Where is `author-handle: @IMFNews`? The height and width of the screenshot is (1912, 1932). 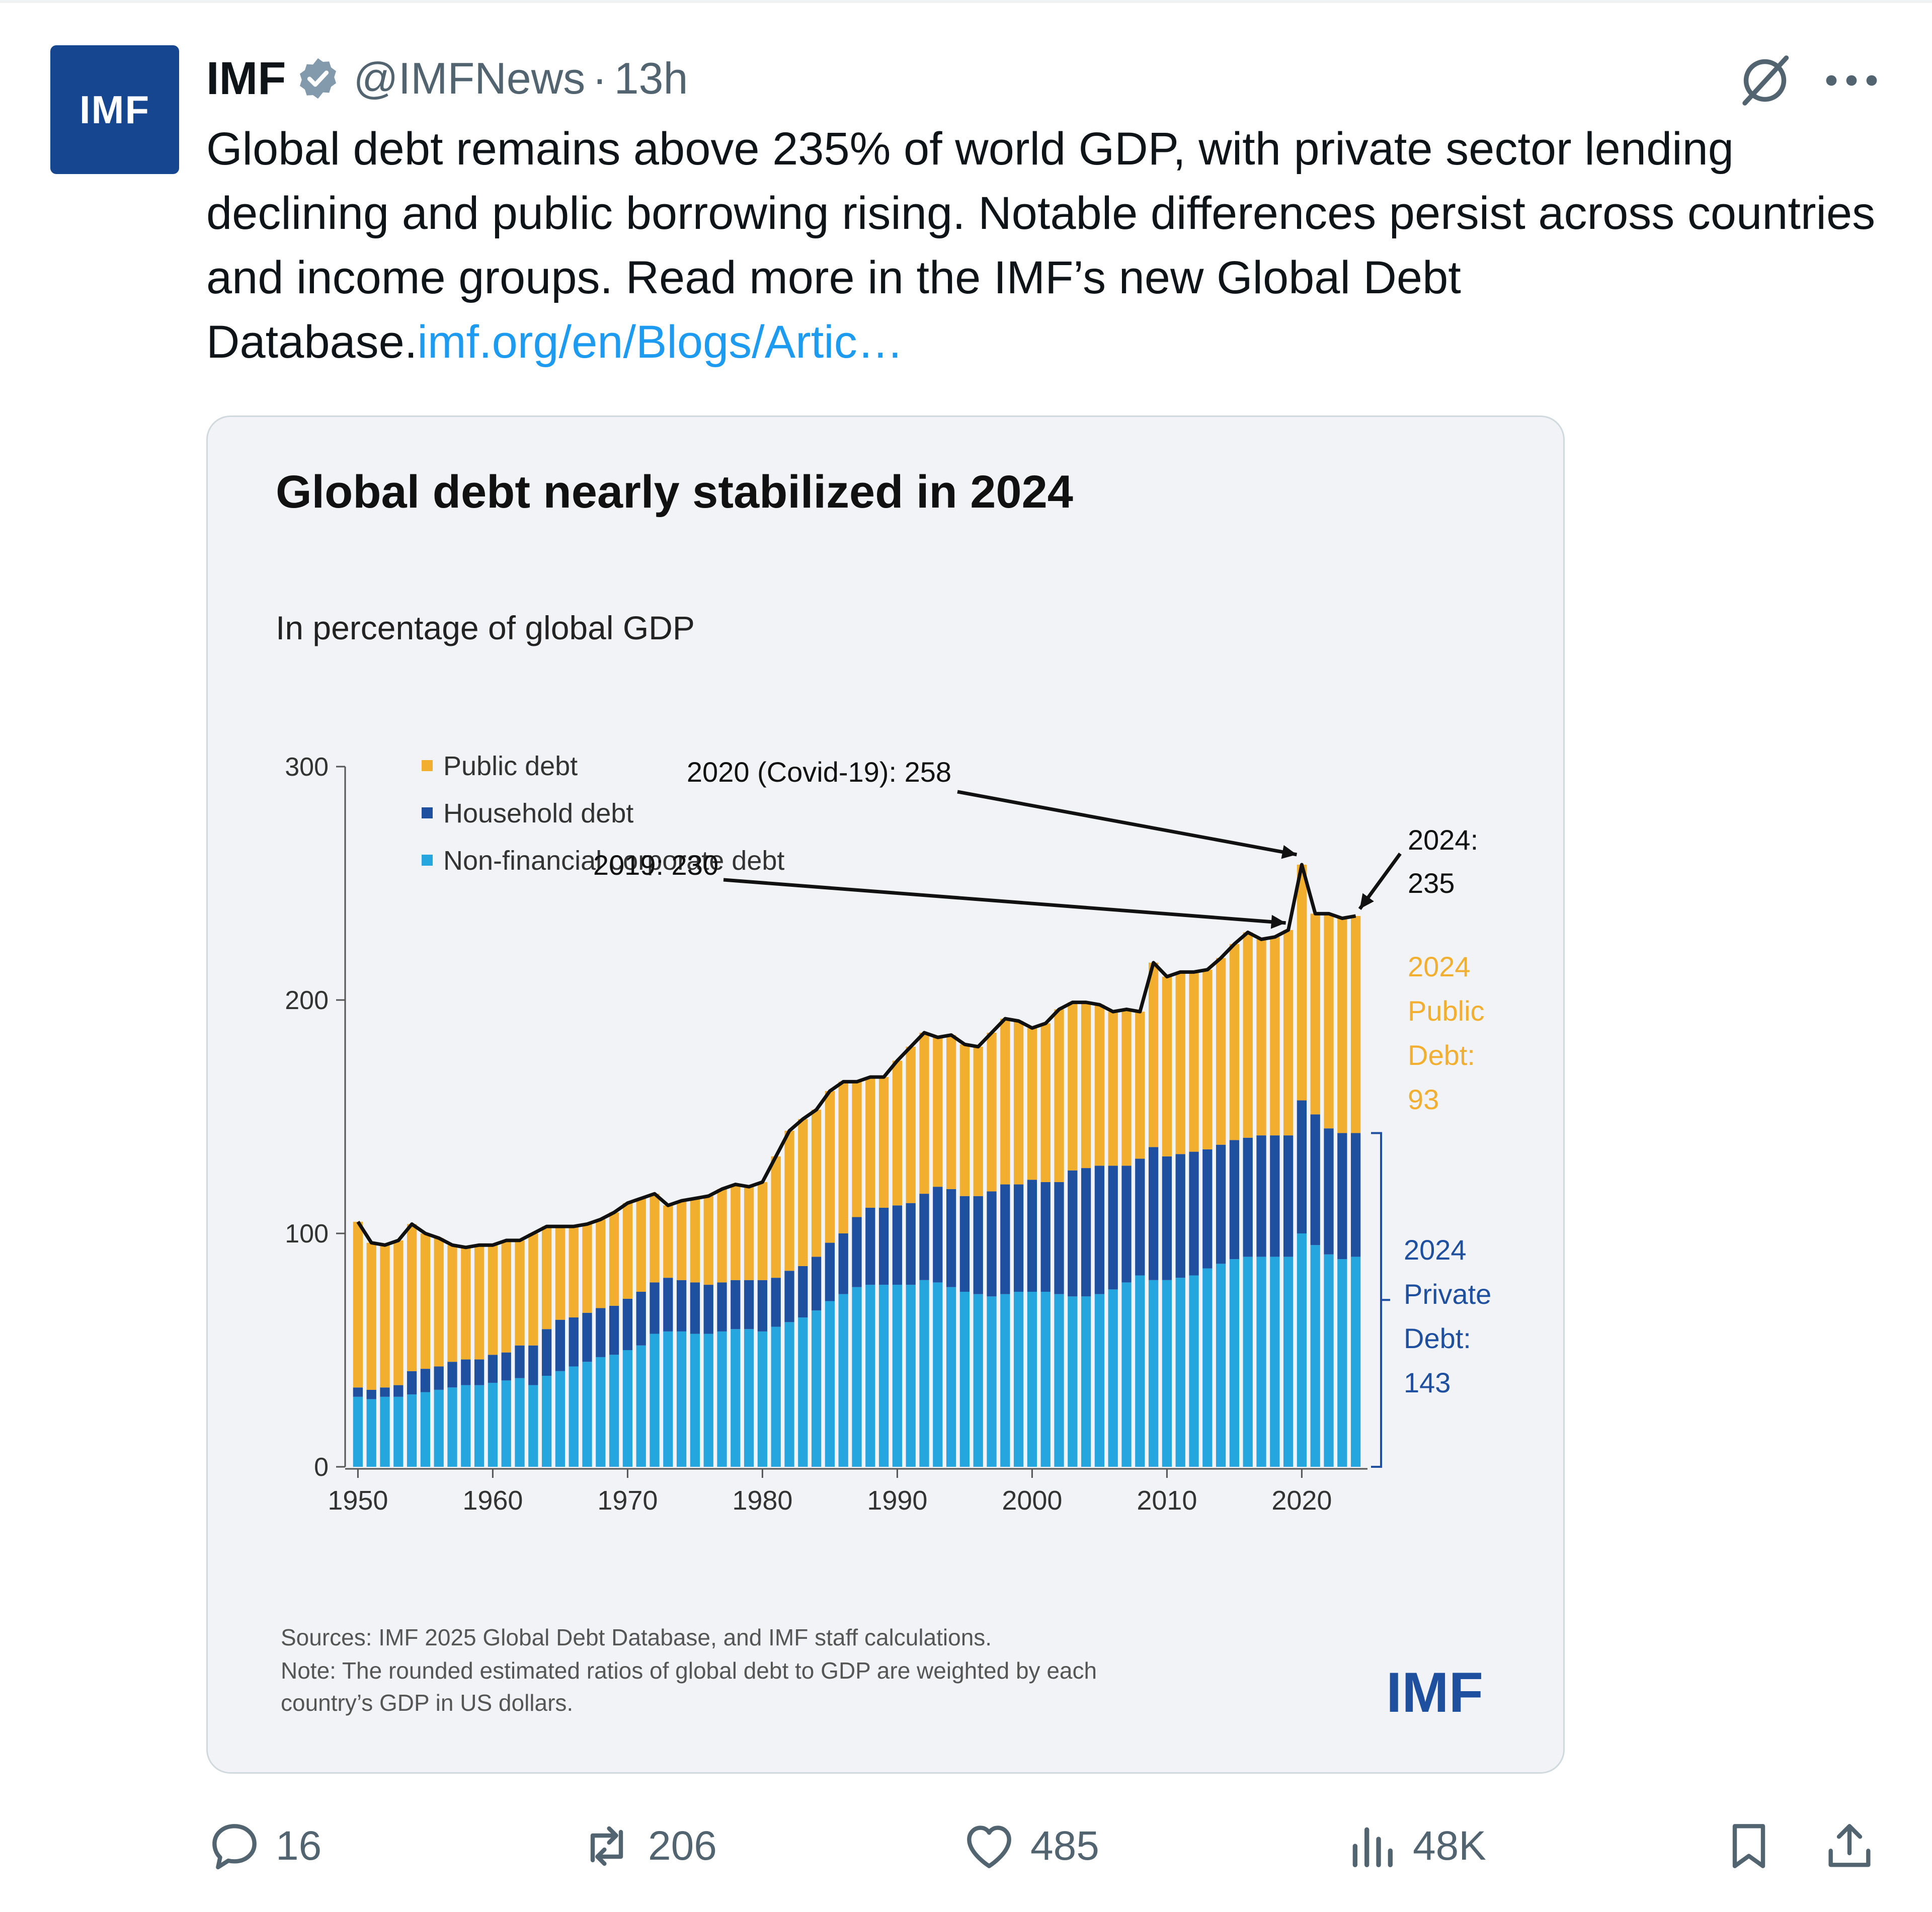 author-handle: @IMFNews is located at coordinates (470, 78).